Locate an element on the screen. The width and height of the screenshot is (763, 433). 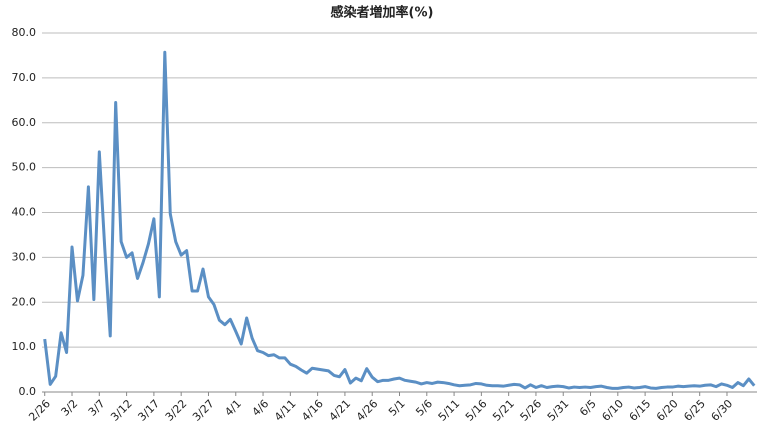
x-tick-label: 4/26 is located at coordinates (367, 410).